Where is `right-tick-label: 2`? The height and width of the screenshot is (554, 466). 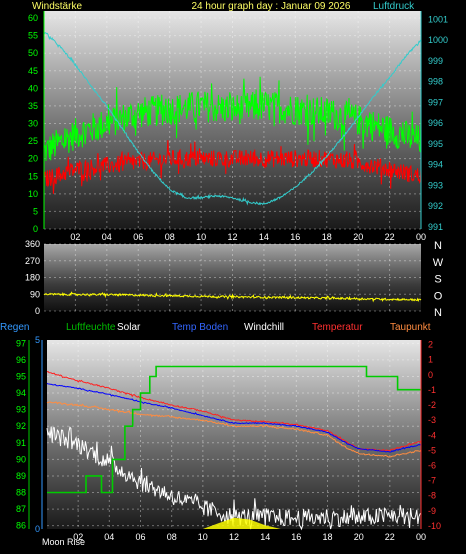 right-tick-label: 2 is located at coordinates (430, 345).